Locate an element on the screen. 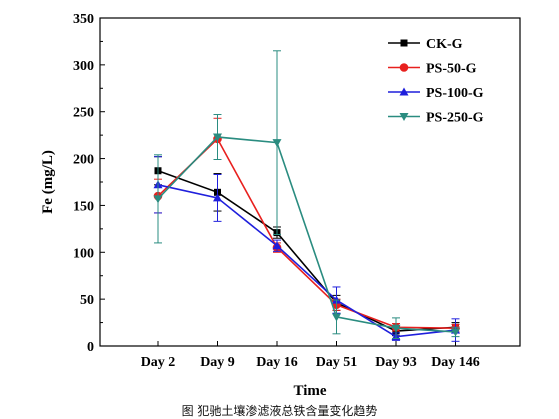 The image size is (559, 419). legend-item: PS-250-G is located at coordinates (436, 118).